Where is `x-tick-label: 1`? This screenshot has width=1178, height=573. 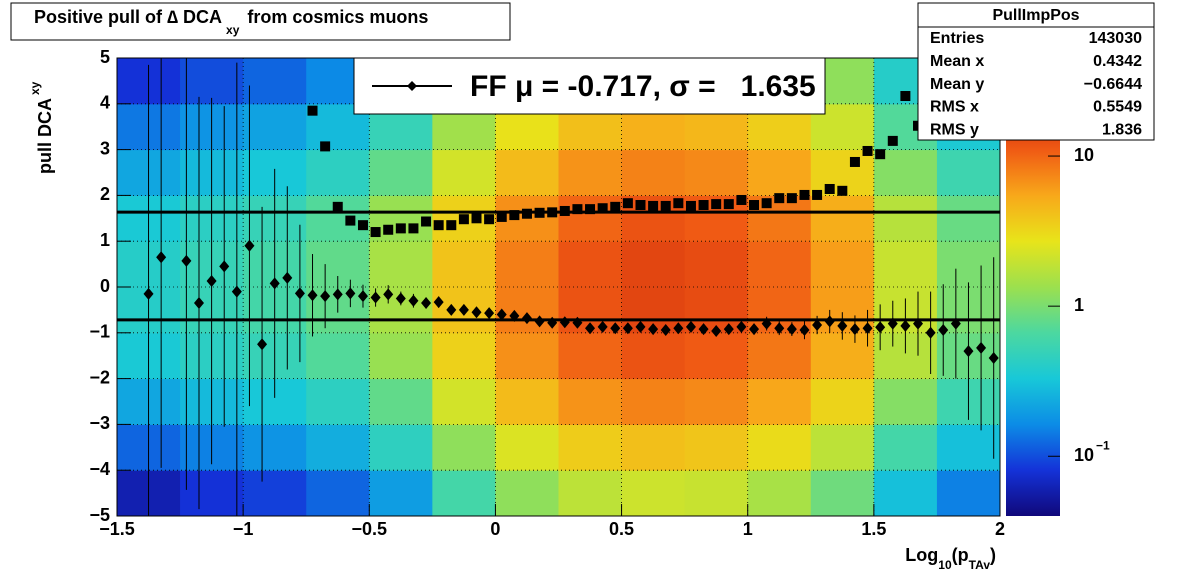
x-tick-label: 1 is located at coordinates (748, 529).